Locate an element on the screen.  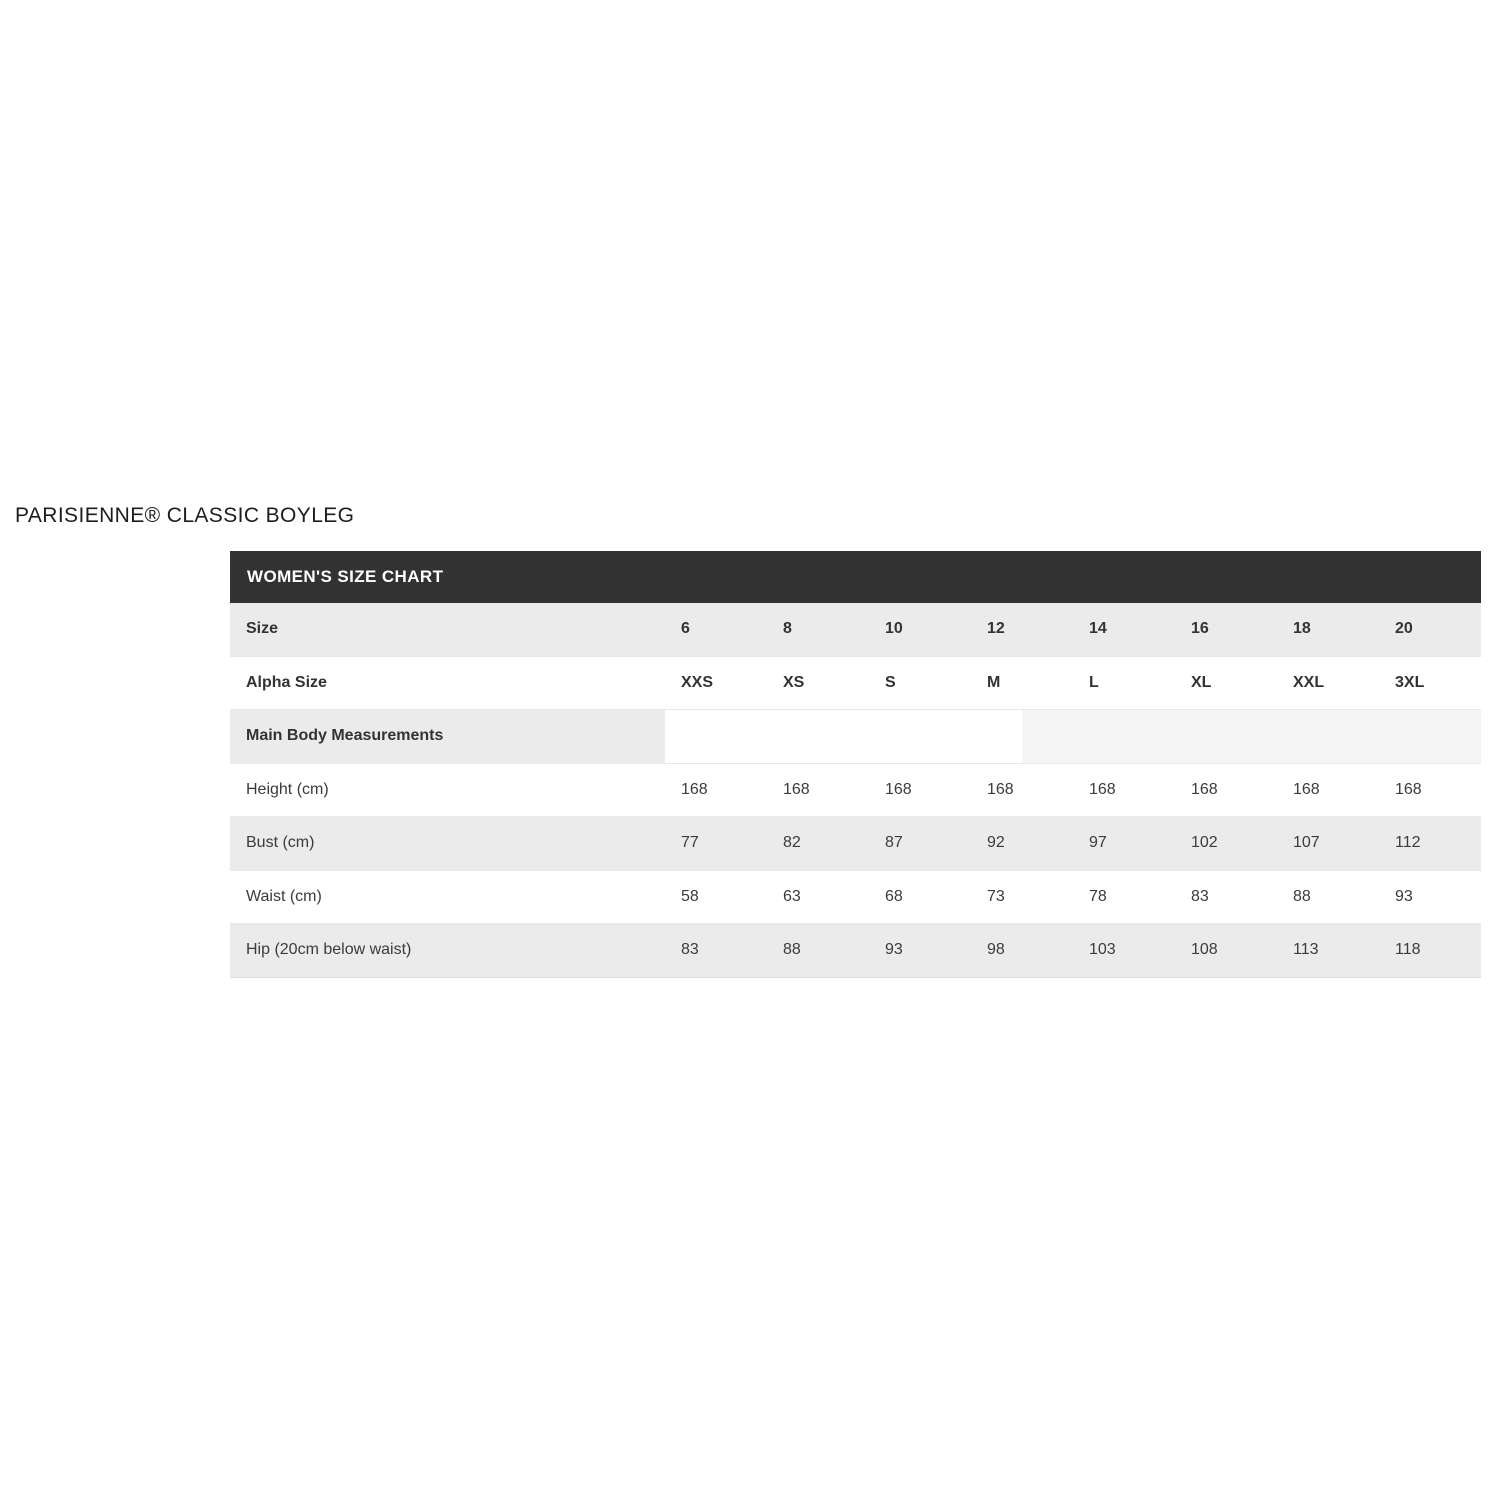
cell: 20 is located at coordinates (1430, 629).